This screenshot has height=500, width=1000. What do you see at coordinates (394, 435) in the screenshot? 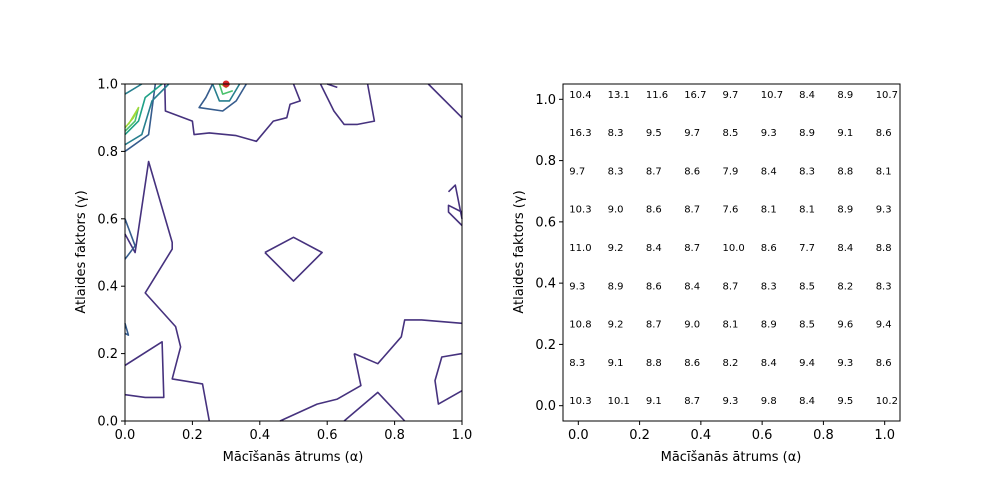
I see `contour-x-tick-label: 0.8` at bounding box center [394, 435].